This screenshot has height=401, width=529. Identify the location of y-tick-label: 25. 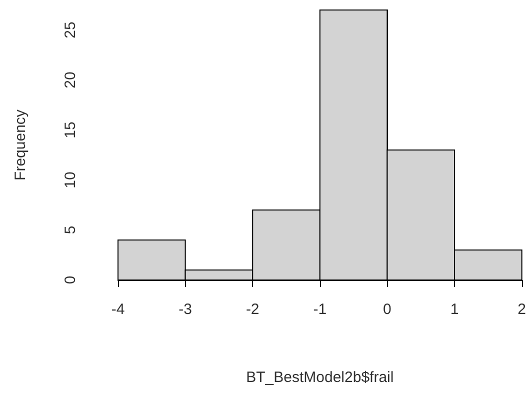
(70, 30).